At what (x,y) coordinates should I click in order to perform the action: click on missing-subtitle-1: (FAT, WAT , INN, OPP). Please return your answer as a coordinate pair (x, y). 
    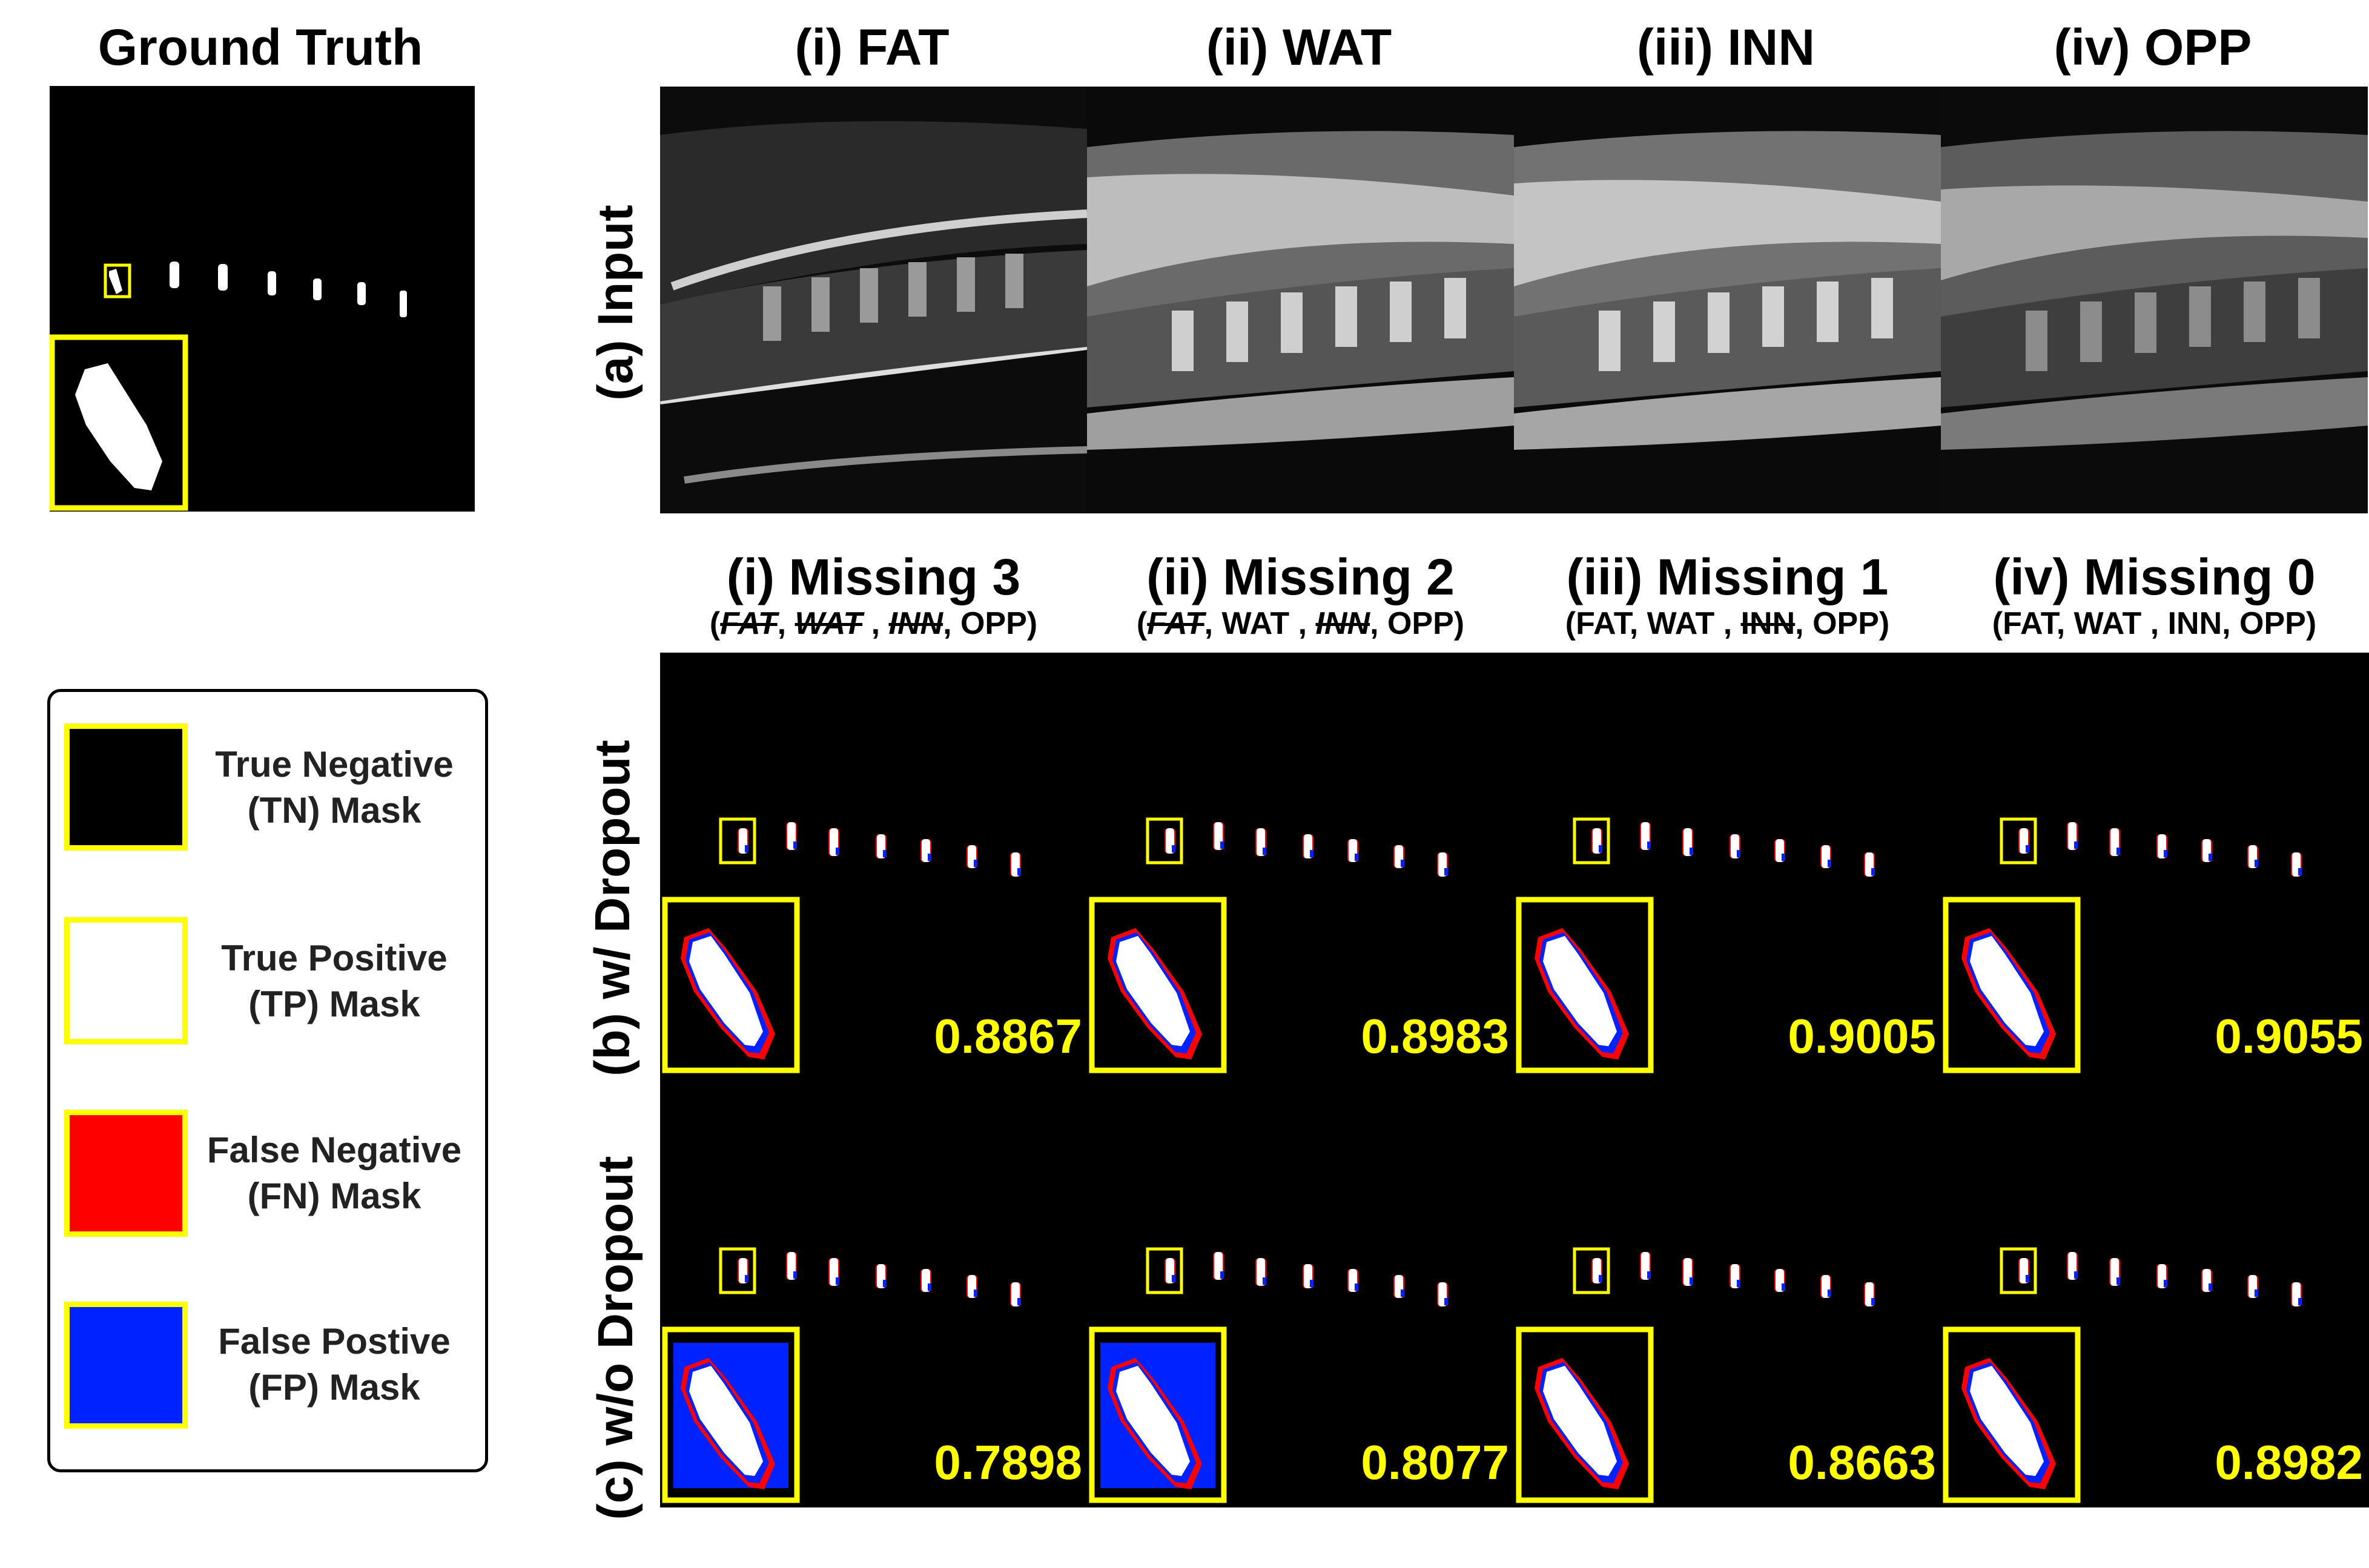
    Looking at the image, I should click on (1727, 623).